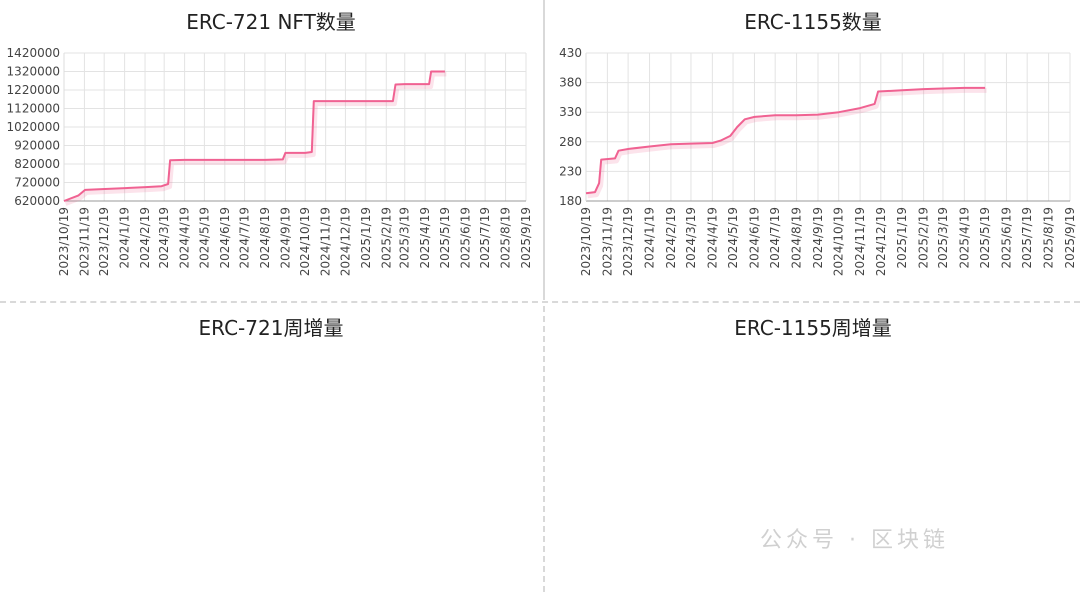 The height and width of the screenshot is (596, 1080). I want to click on y-tick-label: 1320000, so click(33, 72).